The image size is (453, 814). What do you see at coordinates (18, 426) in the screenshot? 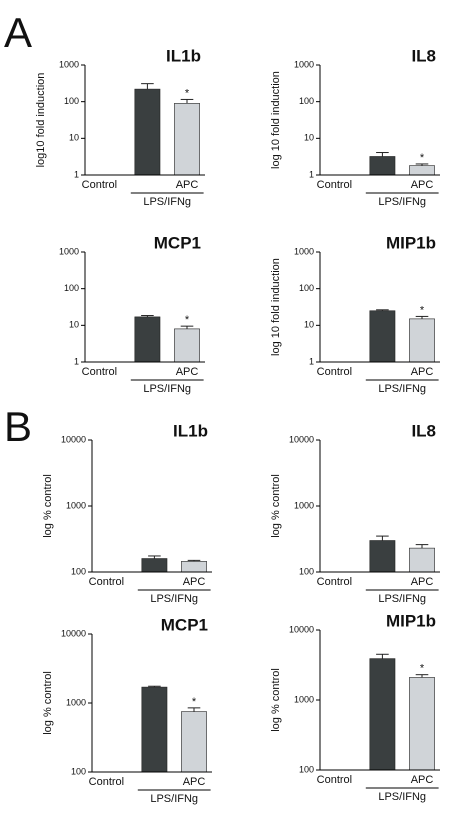
I see `panel-label: B` at bounding box center [18, 426].